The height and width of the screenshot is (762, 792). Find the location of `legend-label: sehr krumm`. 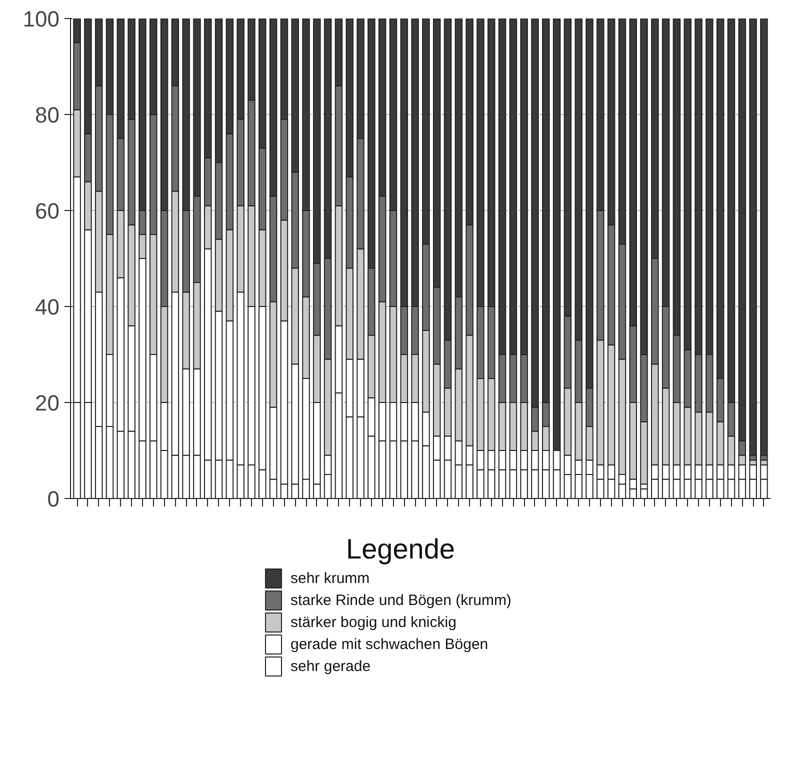

legend-label: sehr krumm is located at coordinates (330, 578).